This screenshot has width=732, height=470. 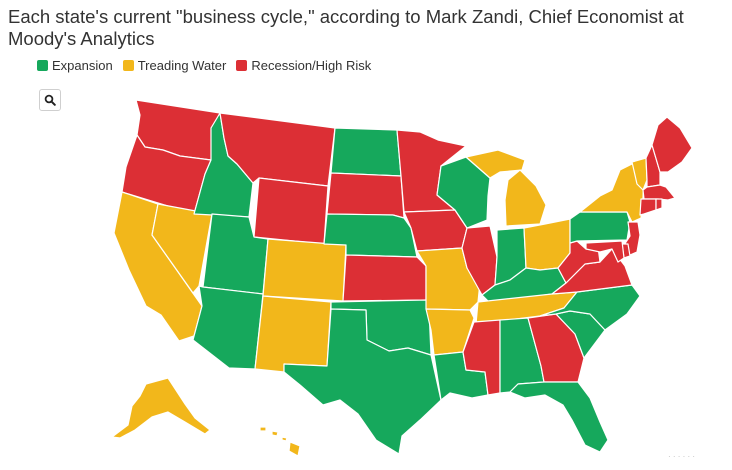 What do you see at coordinates (362, 381) in the screenshot?
I see `state-TX` at bounding box center [362, 381].